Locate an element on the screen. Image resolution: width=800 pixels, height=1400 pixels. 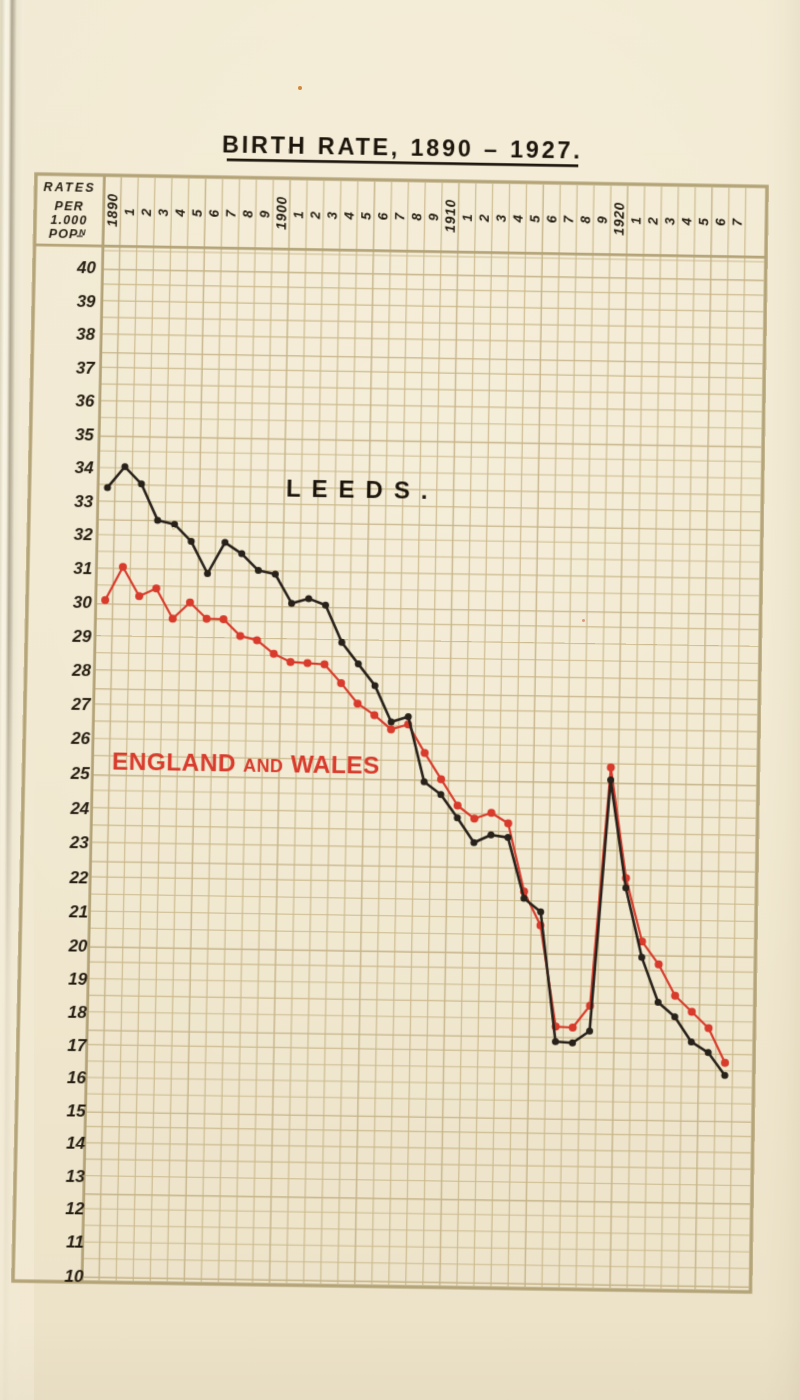
svg-text: 26 is located at coordinates (80, 738).